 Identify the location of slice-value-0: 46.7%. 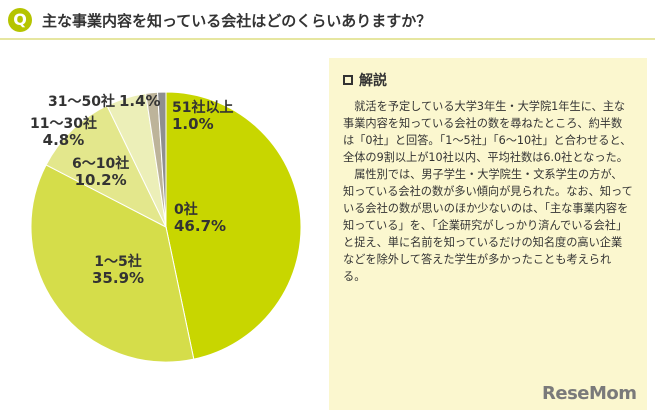
(200, 226).